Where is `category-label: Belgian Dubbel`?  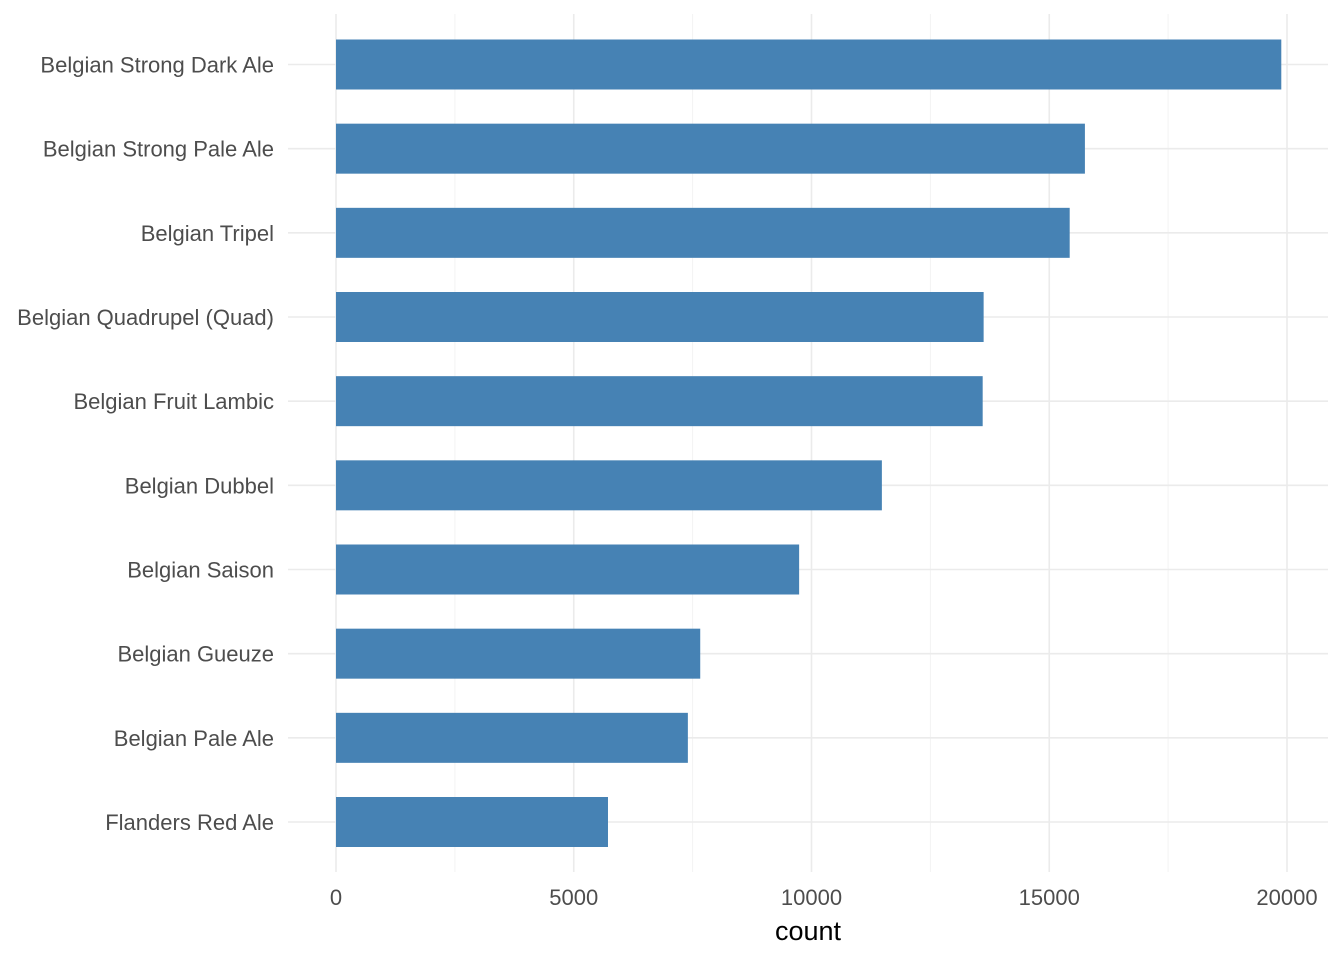
category-label: Belgian Dubbel is located at coordinates (199, 485).